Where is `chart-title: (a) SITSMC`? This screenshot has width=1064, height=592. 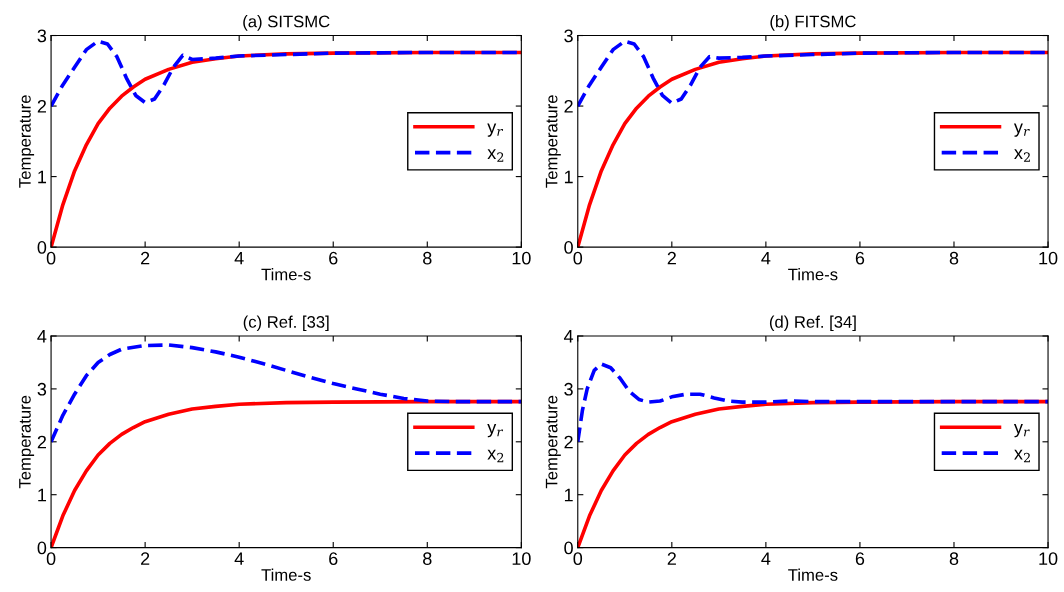 chart-title: (a) SITSMC is located at coordinates (286, 23).